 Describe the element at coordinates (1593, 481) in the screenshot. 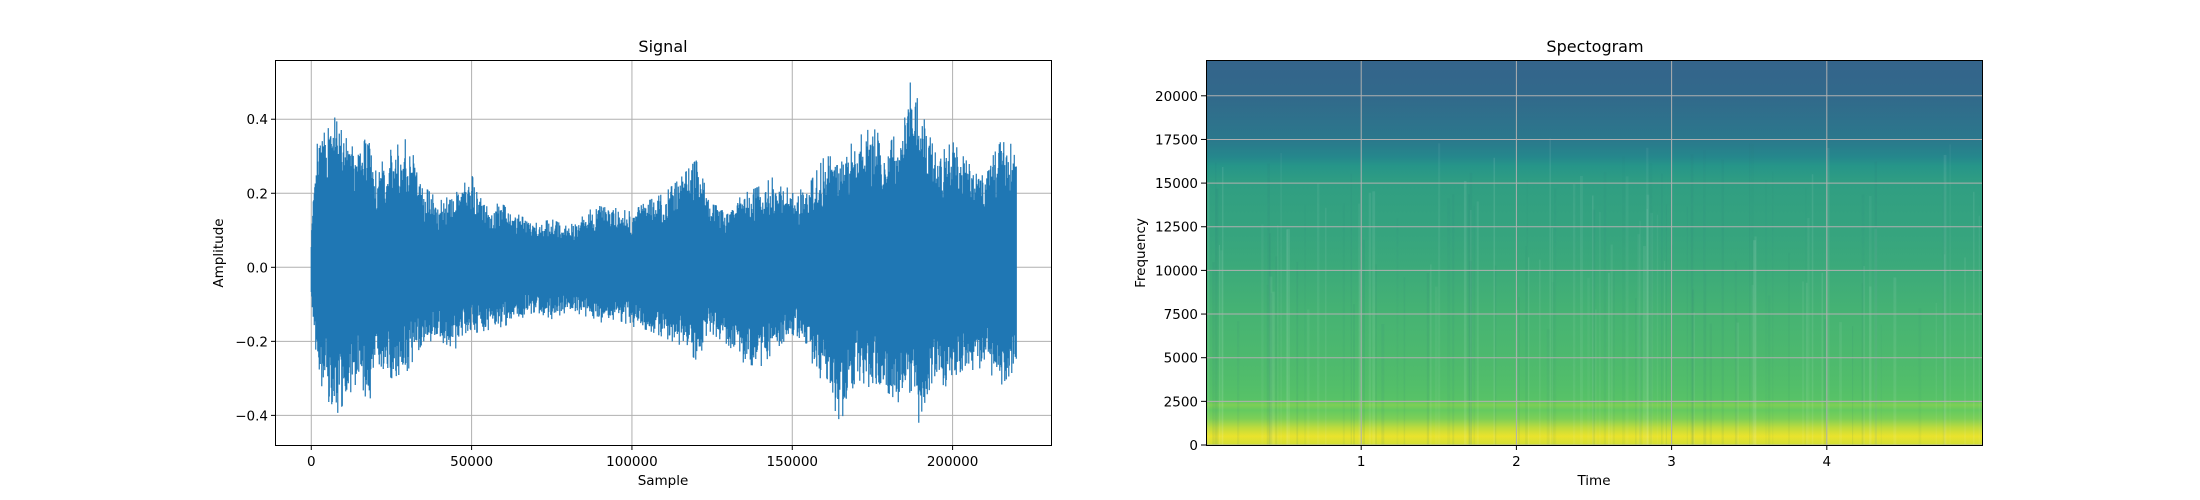

I see `spectrogram-x-label: Time` at that location.